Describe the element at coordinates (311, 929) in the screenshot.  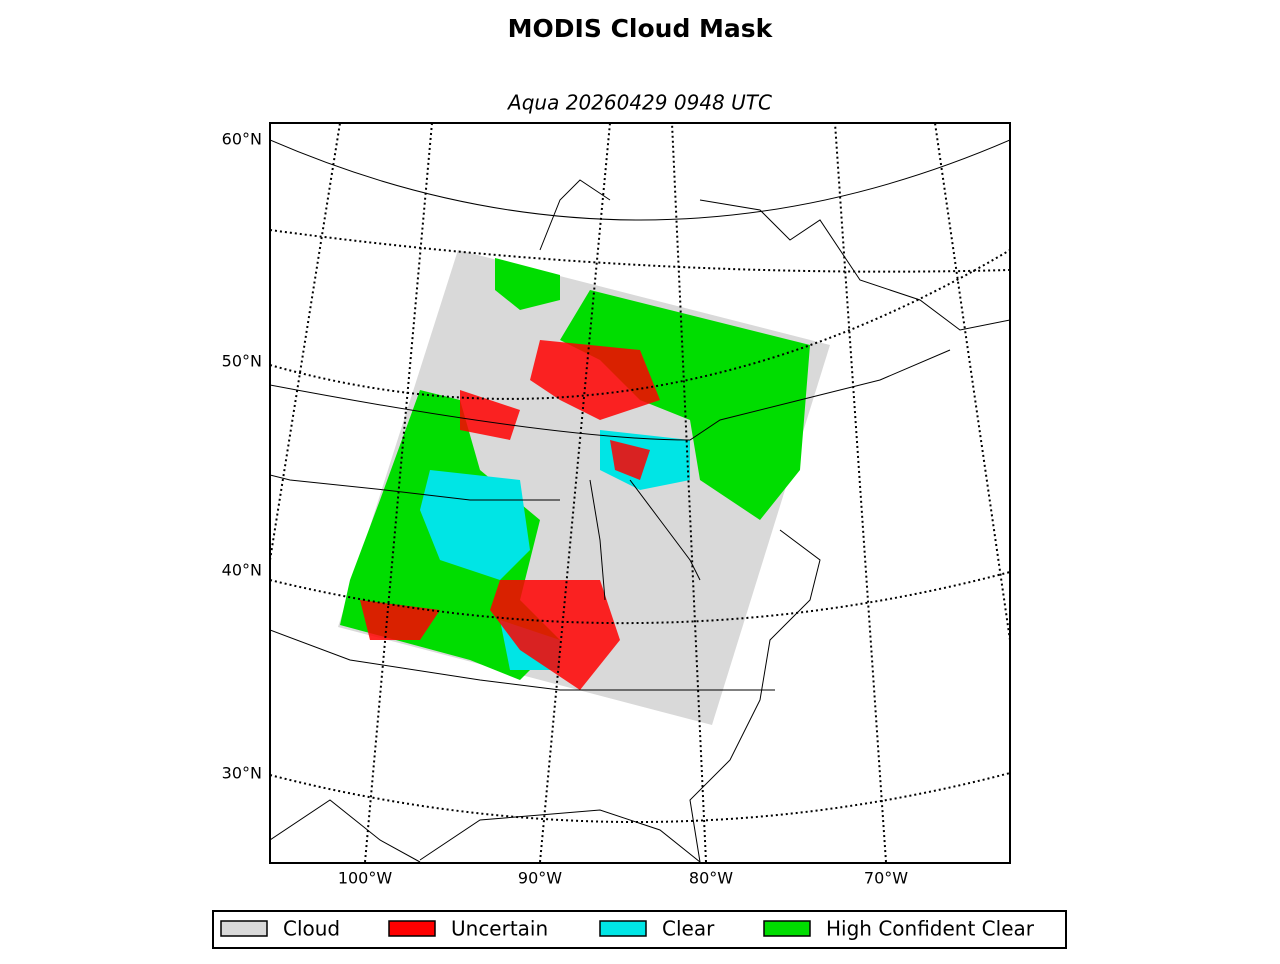
I see `legend-label: Cloud` at that location.